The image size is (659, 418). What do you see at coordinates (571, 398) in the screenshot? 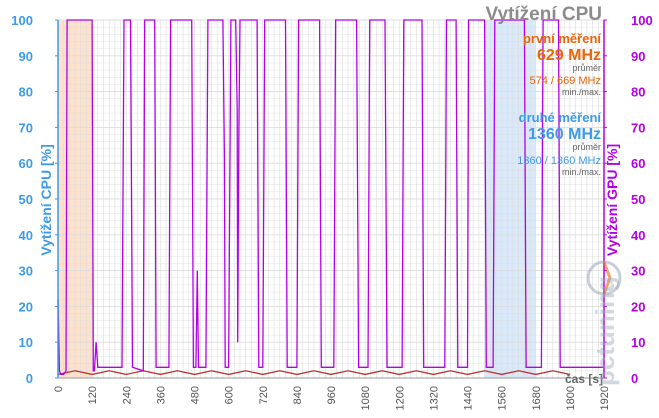
I see `x-tick-label: 1800` at bounding box center [571, 398].